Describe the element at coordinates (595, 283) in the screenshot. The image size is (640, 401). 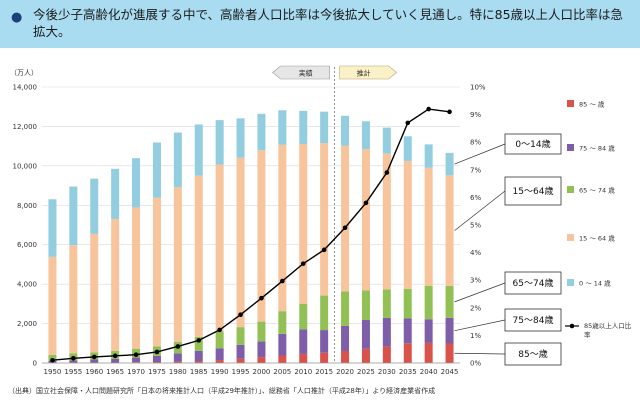
I see `legend-label-age0_14: 0 ～ 14 歳` at that location.